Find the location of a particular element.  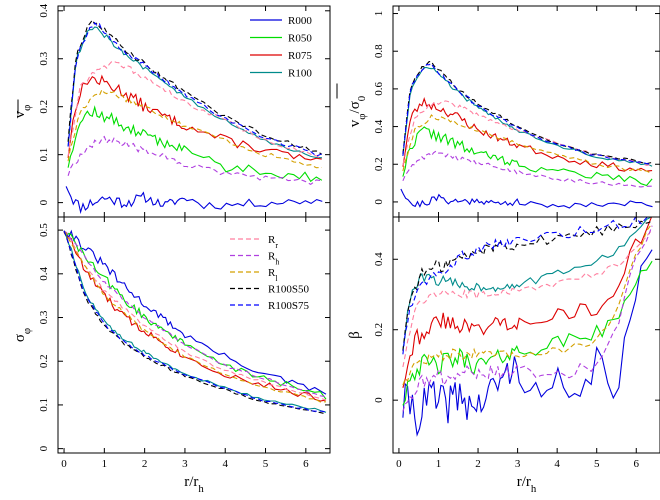

y-tick-label: 0.6 is located at coordinates (379, 89).